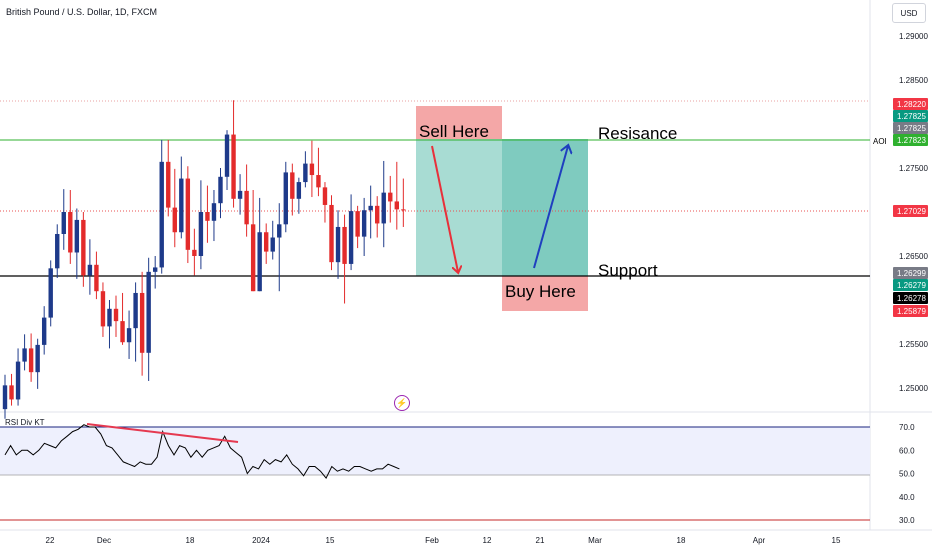 Image resolution: width=932 pixels, height=550 pixels. I want to click on price-tag: 1.27029, so click(910, 211).